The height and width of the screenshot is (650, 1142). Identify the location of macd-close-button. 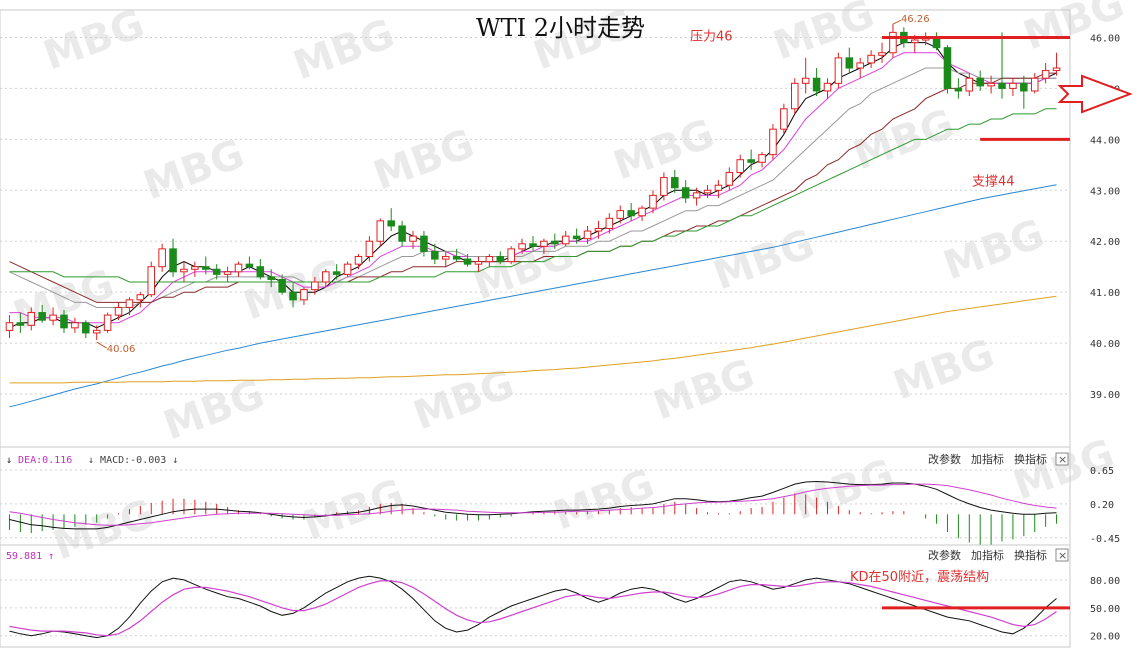
(1062, 459).